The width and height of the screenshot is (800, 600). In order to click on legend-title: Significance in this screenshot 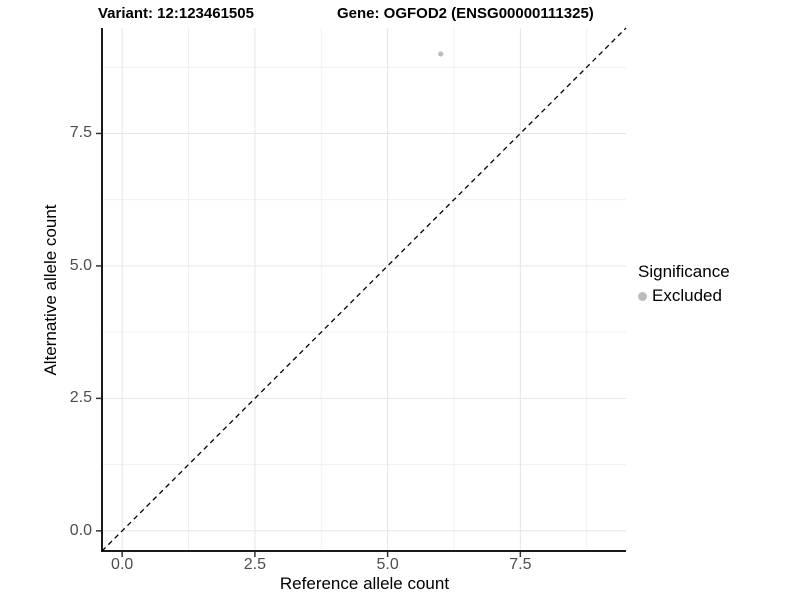, I will do `click(684, 271)`.